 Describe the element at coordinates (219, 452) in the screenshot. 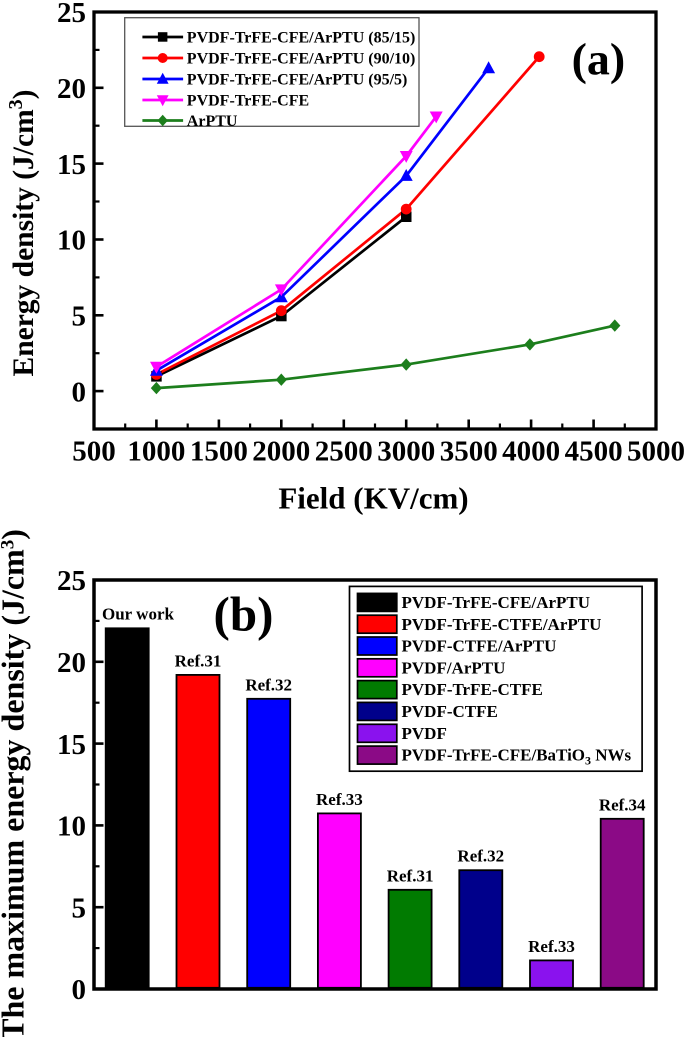

I see `svg-text: 1500` at that location.